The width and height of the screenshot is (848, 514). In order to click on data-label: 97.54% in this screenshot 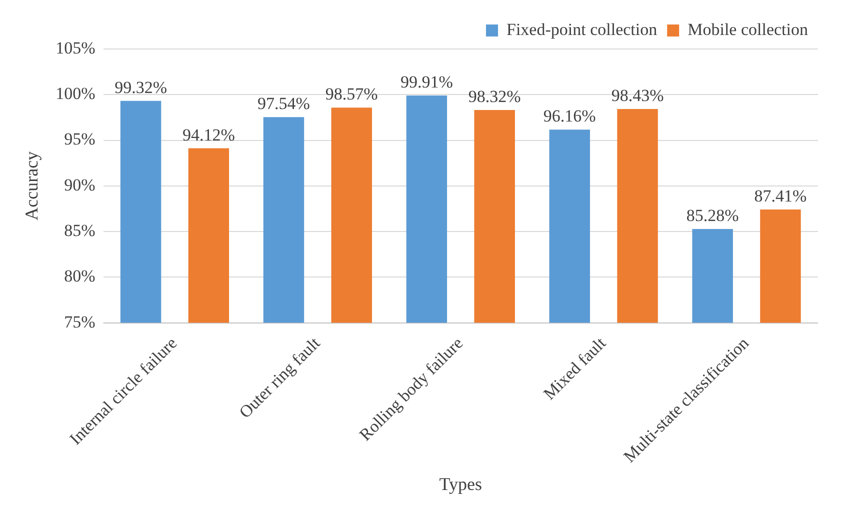, I will do `click(284, 104)`.